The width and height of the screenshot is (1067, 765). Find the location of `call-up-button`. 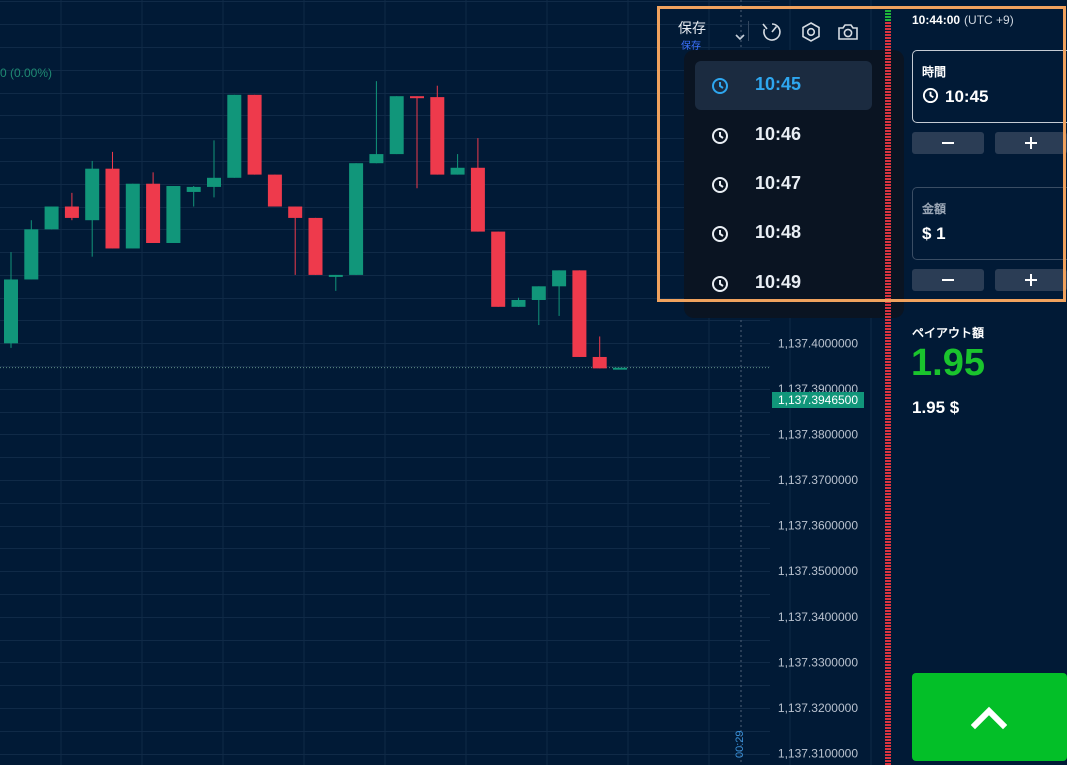

call-up-button is located at coordinates (989, 717).